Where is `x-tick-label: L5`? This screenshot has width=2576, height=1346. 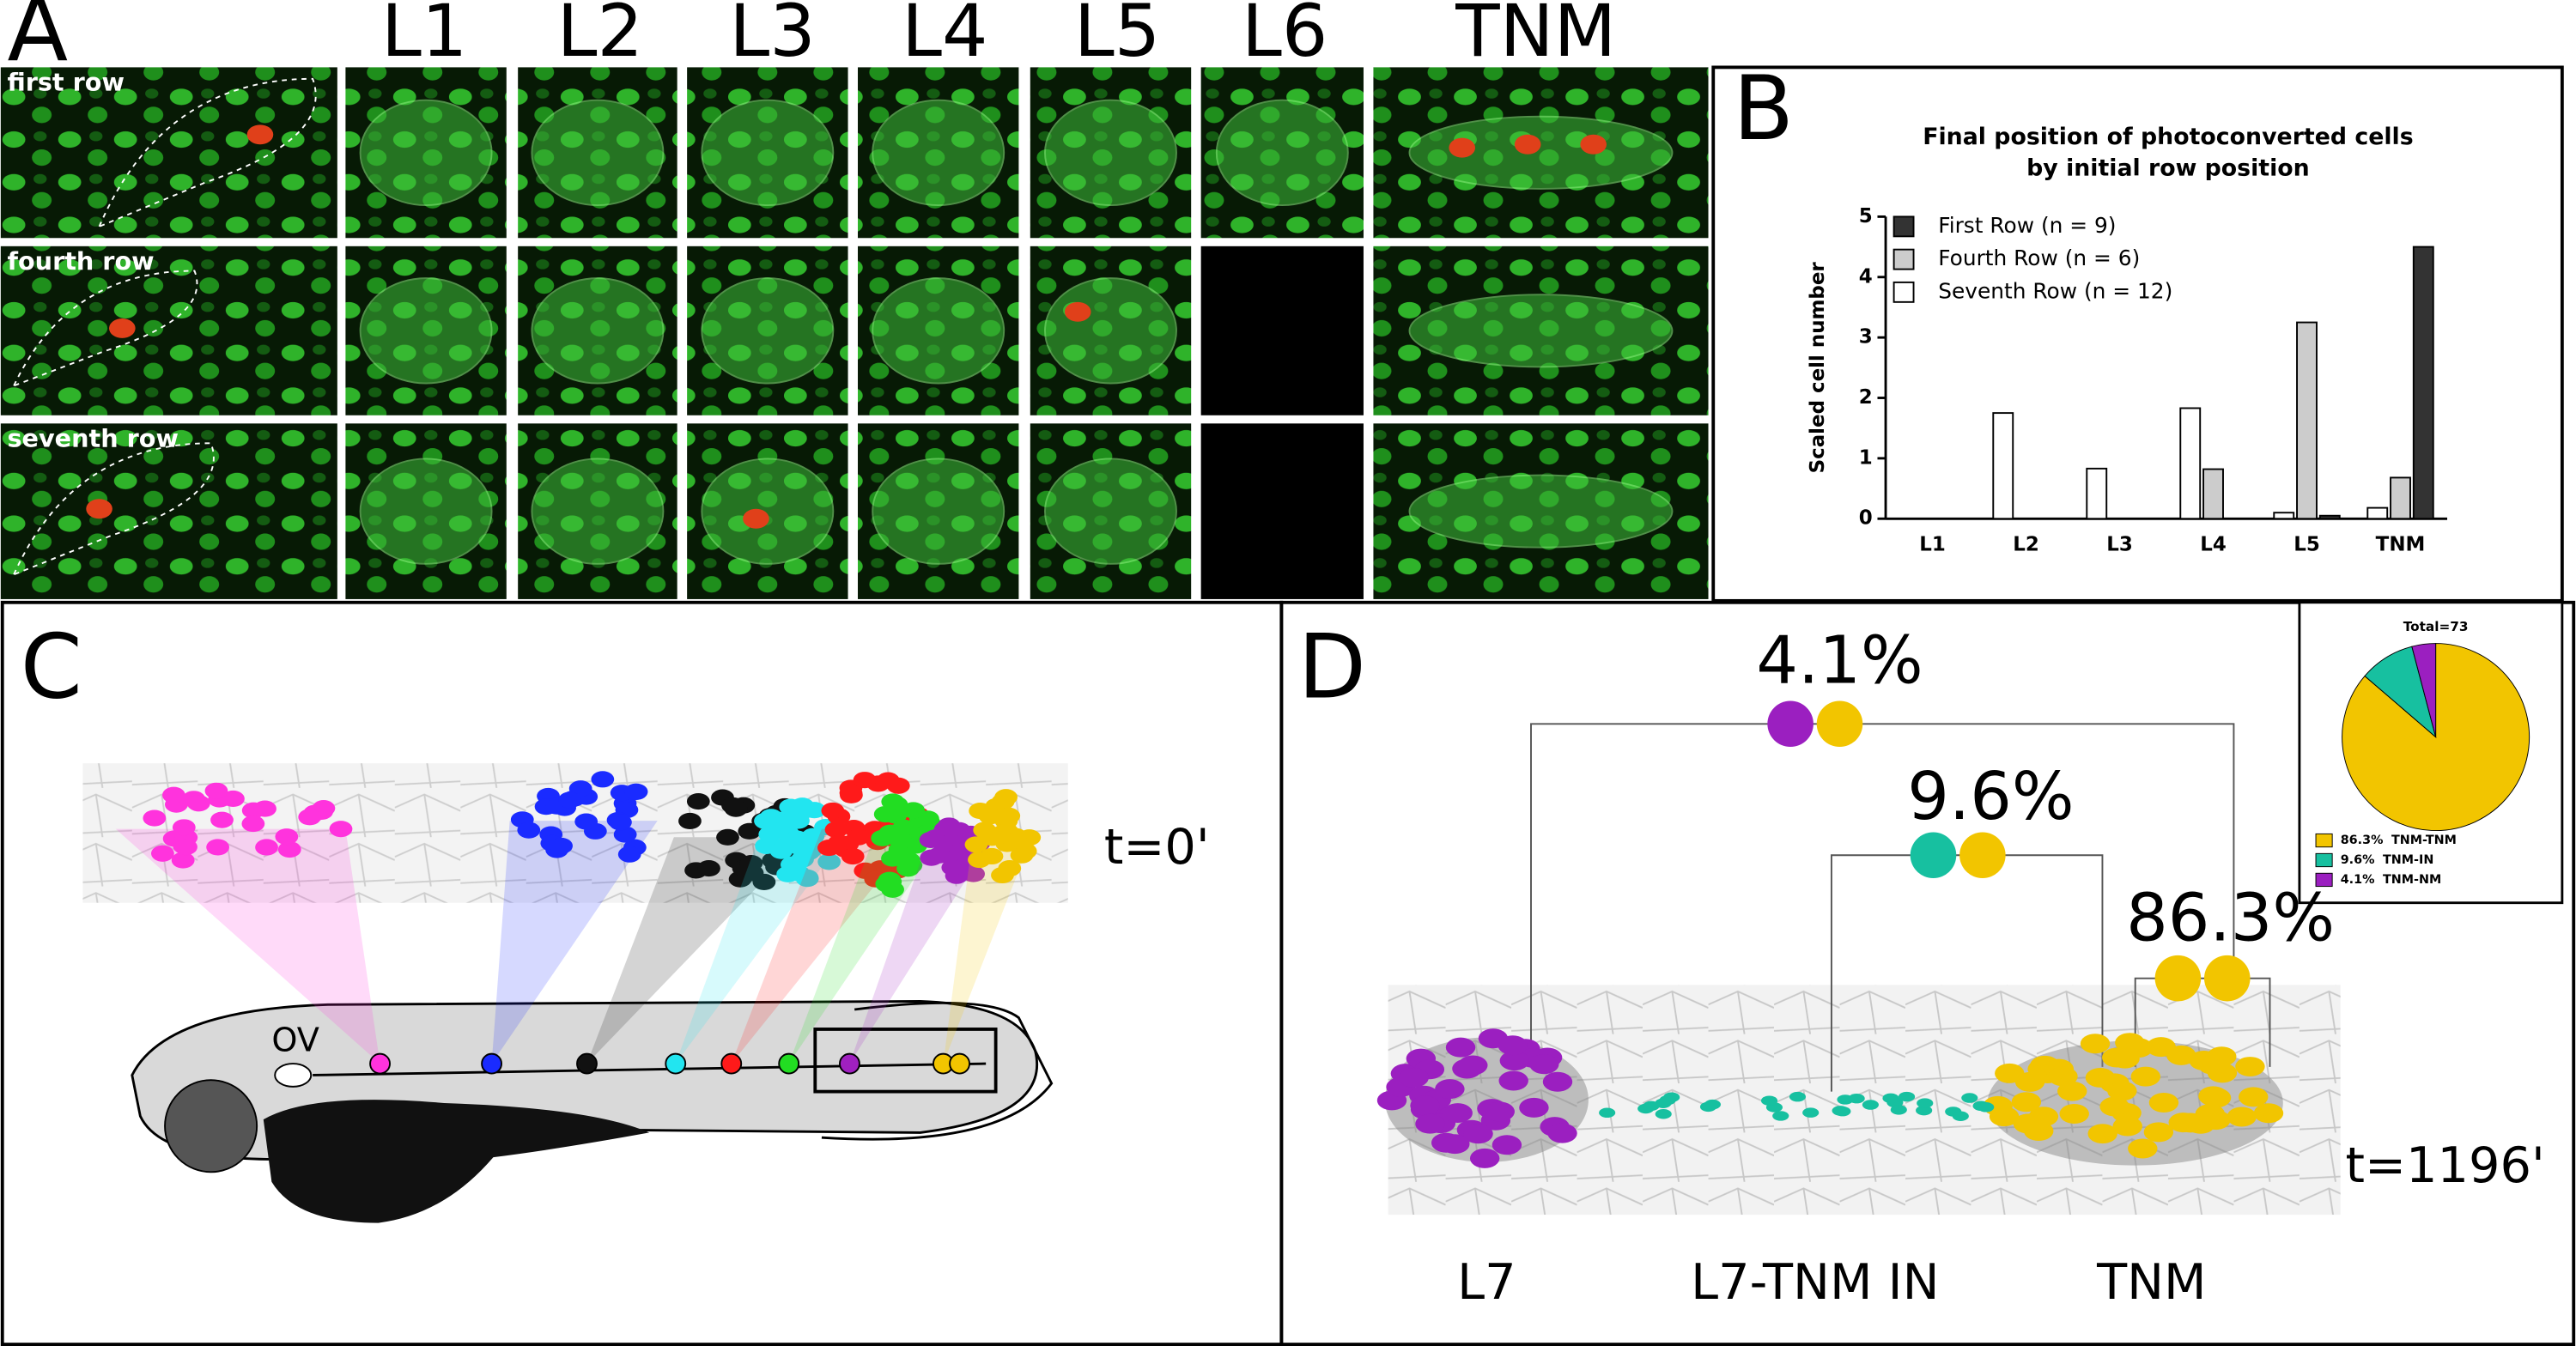
x-tick-label: L5 is located at coordinates (2306, 544).